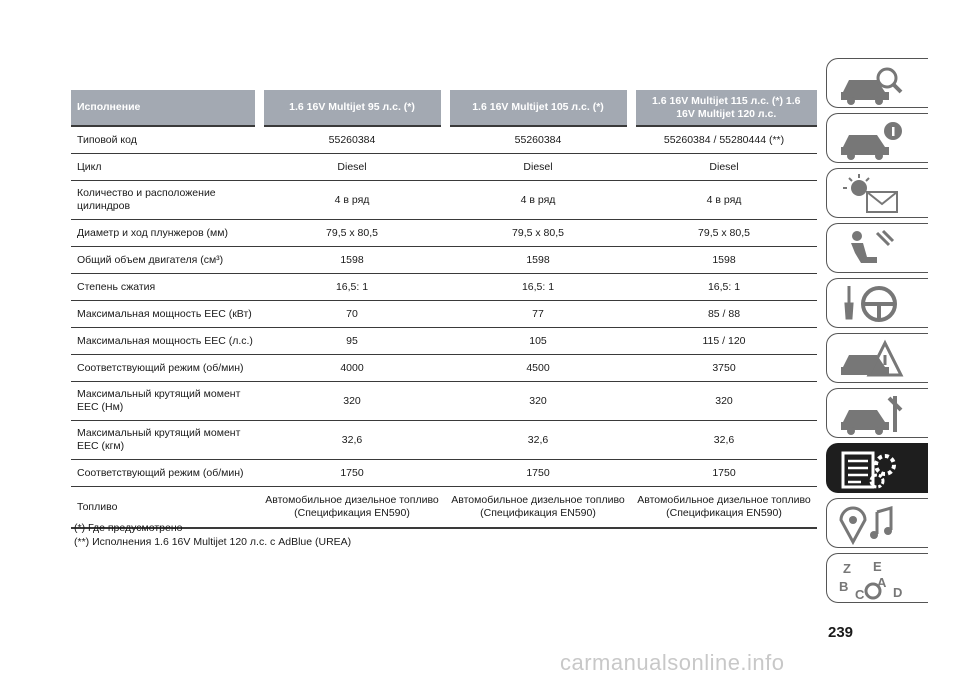  Describe the element at coordinates (841, 632) in the screenshot. I see `page-number: 239` at that location.